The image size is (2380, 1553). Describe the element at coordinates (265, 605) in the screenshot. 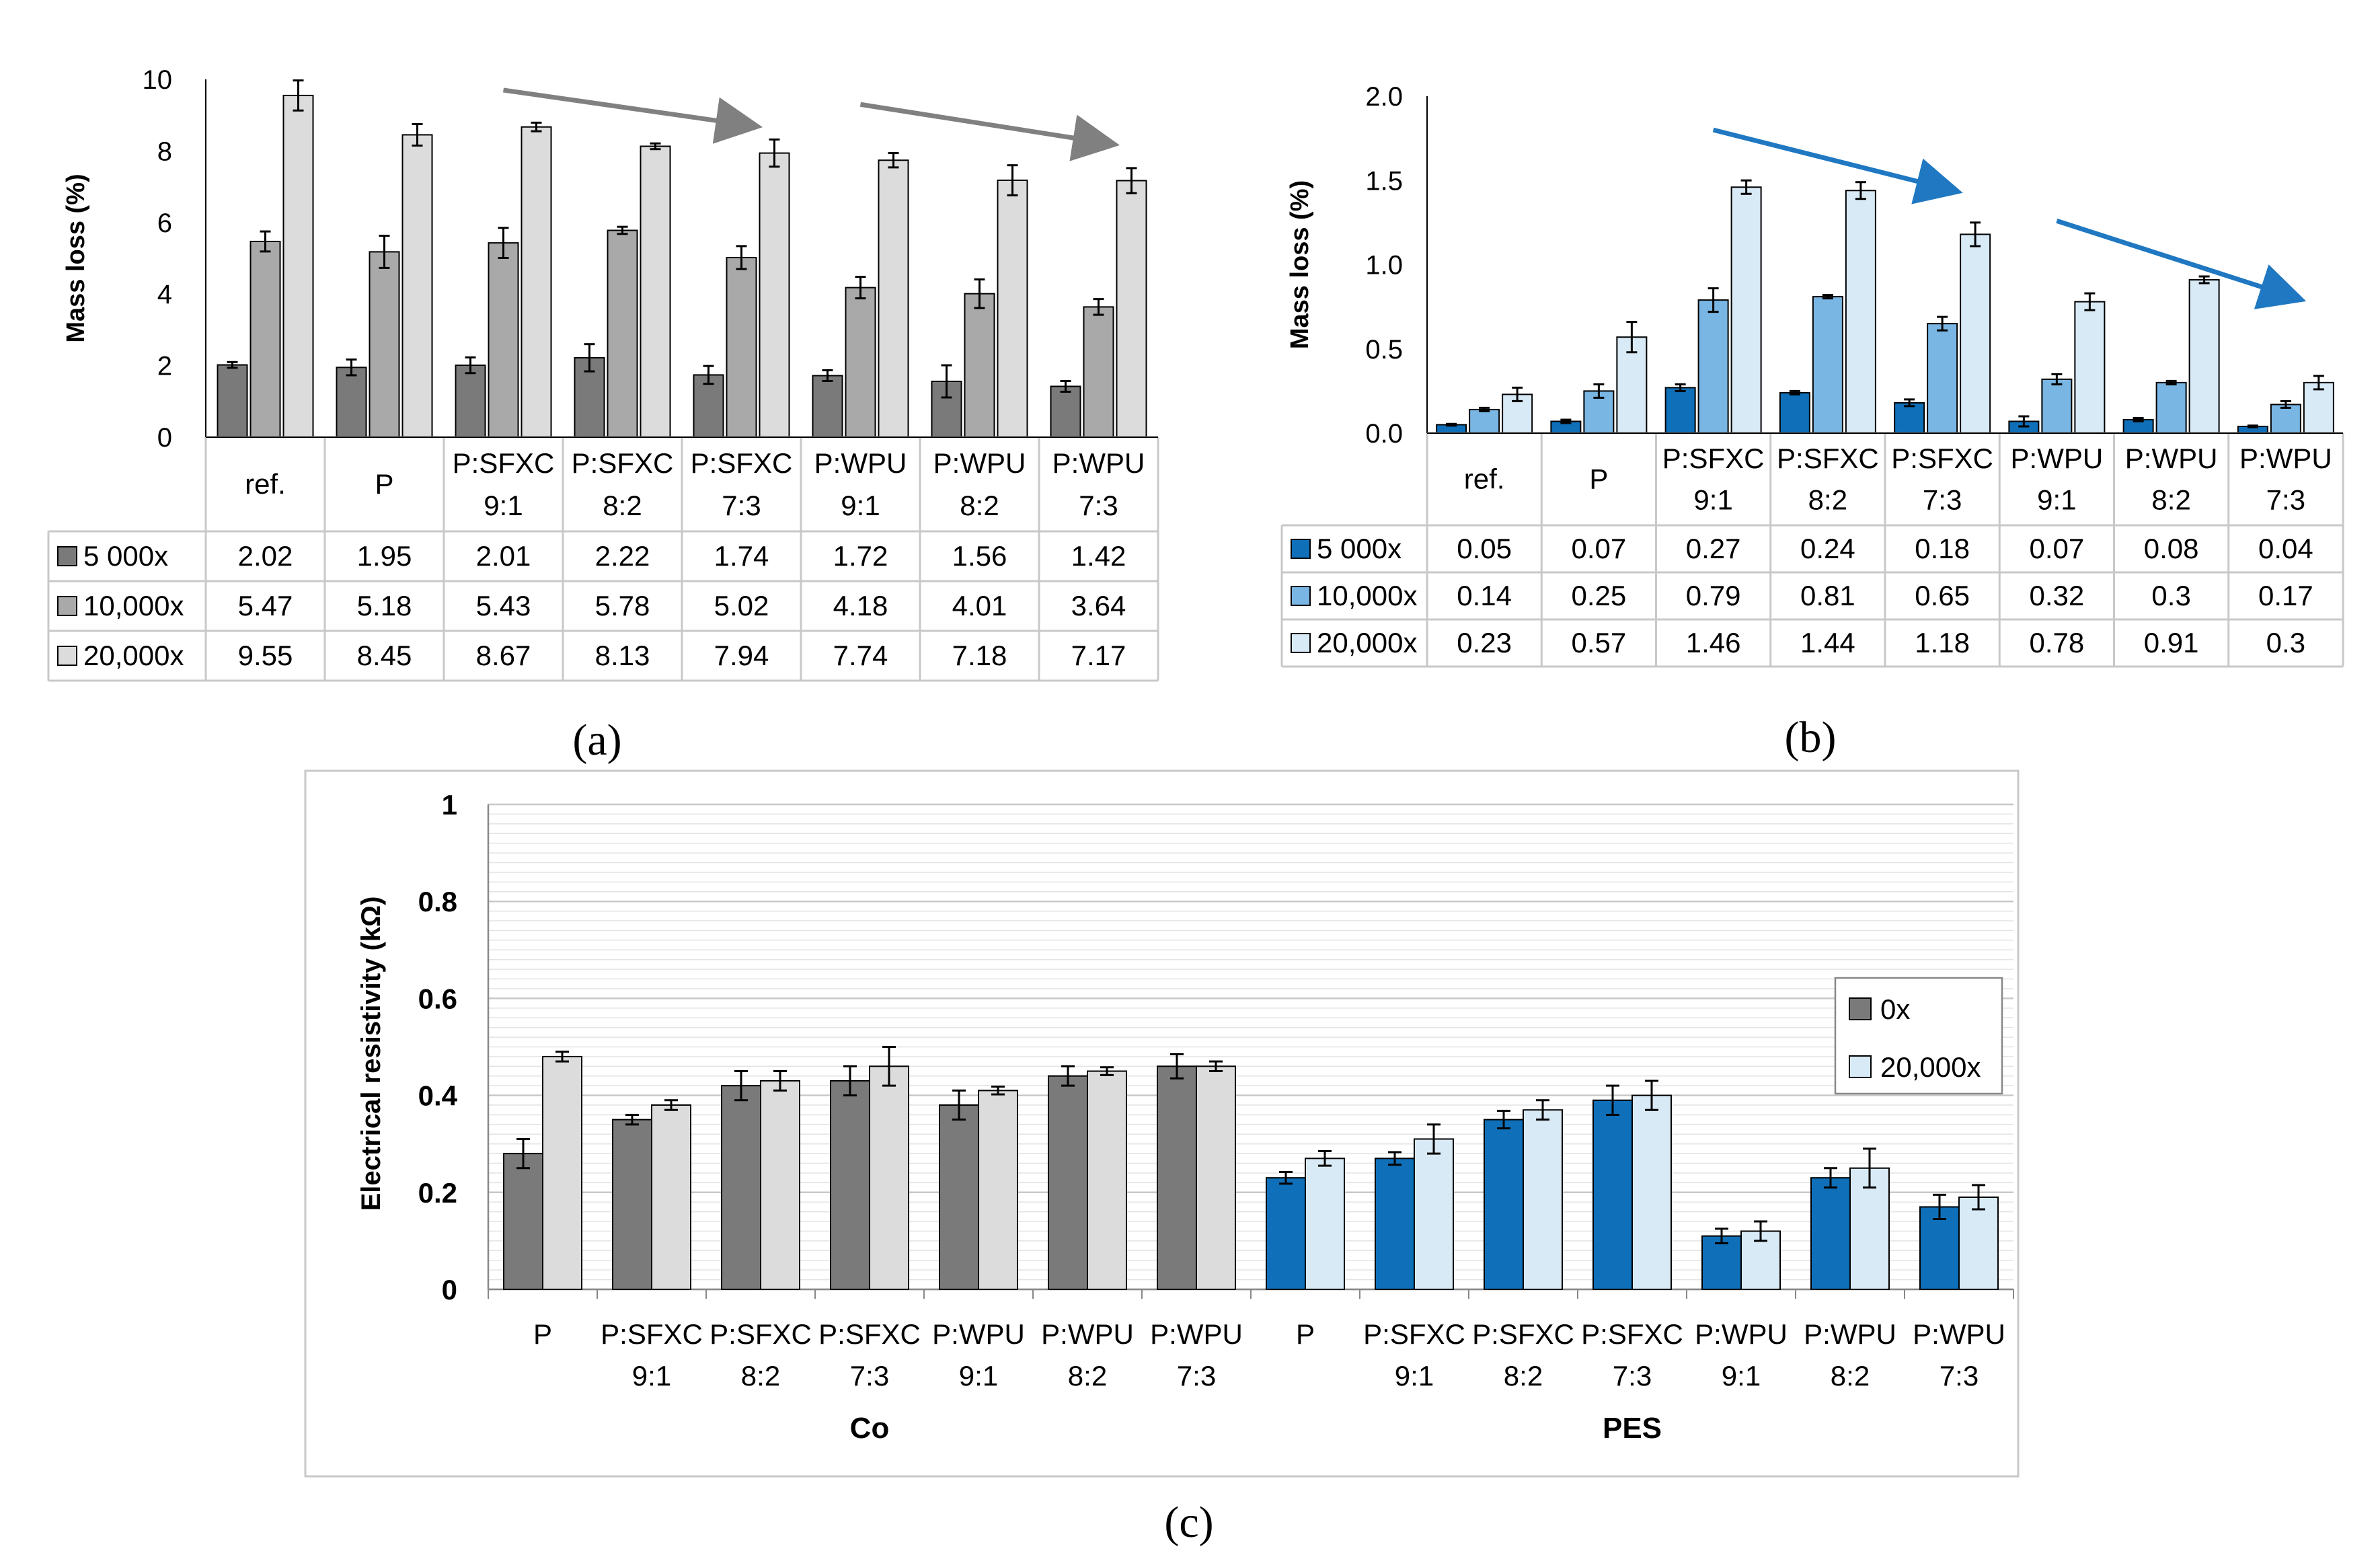

I see `data-value: 5.47` at that location.